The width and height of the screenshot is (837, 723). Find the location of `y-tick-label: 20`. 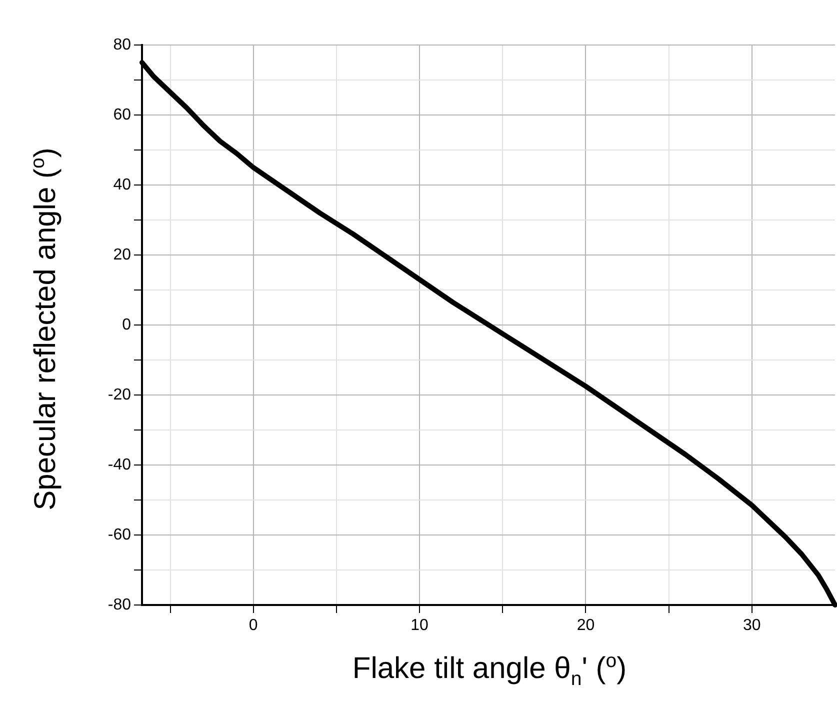

y-tick-label: 20 is located at coordinates (122, 255).